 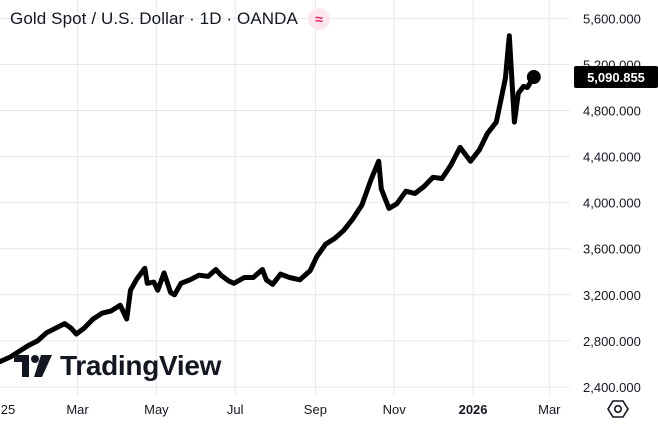 I want to click on last-price-tag, so click(x=616, y=77).